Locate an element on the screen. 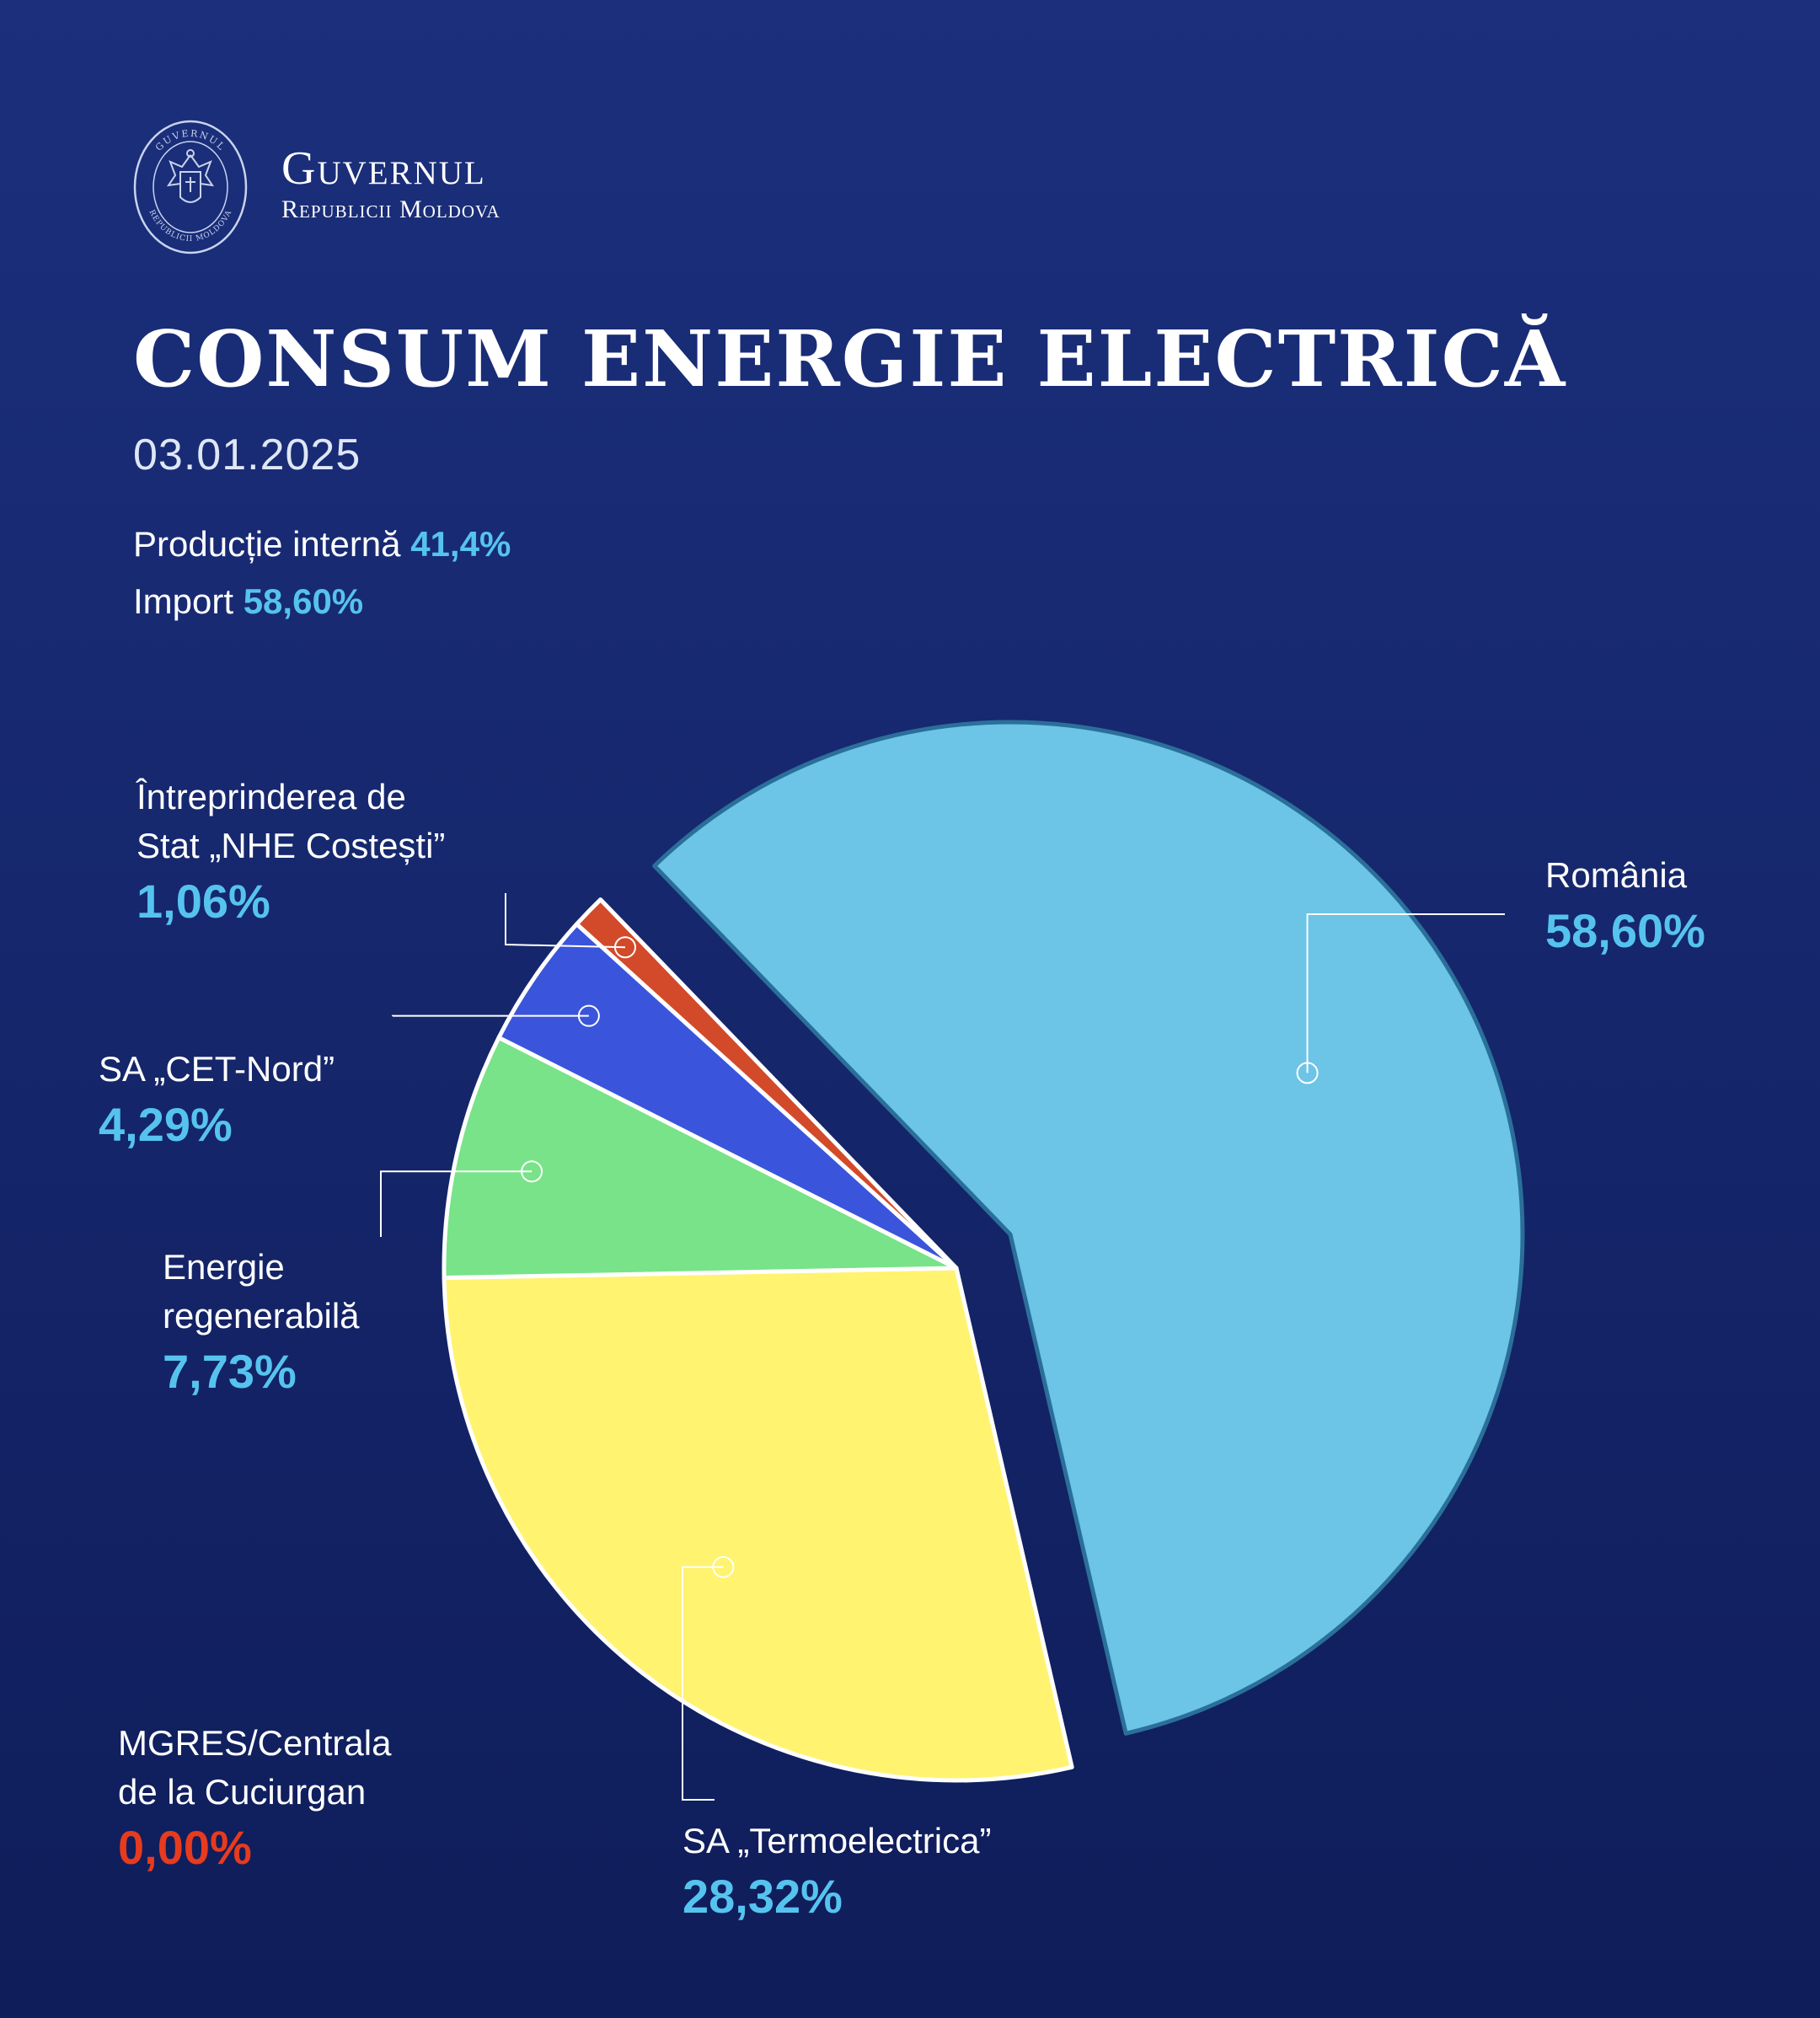 Image resolution: width=1820 pixels, height=2018 pixels. label-romania: România 58,60% is located at coordinates (1625, 907).